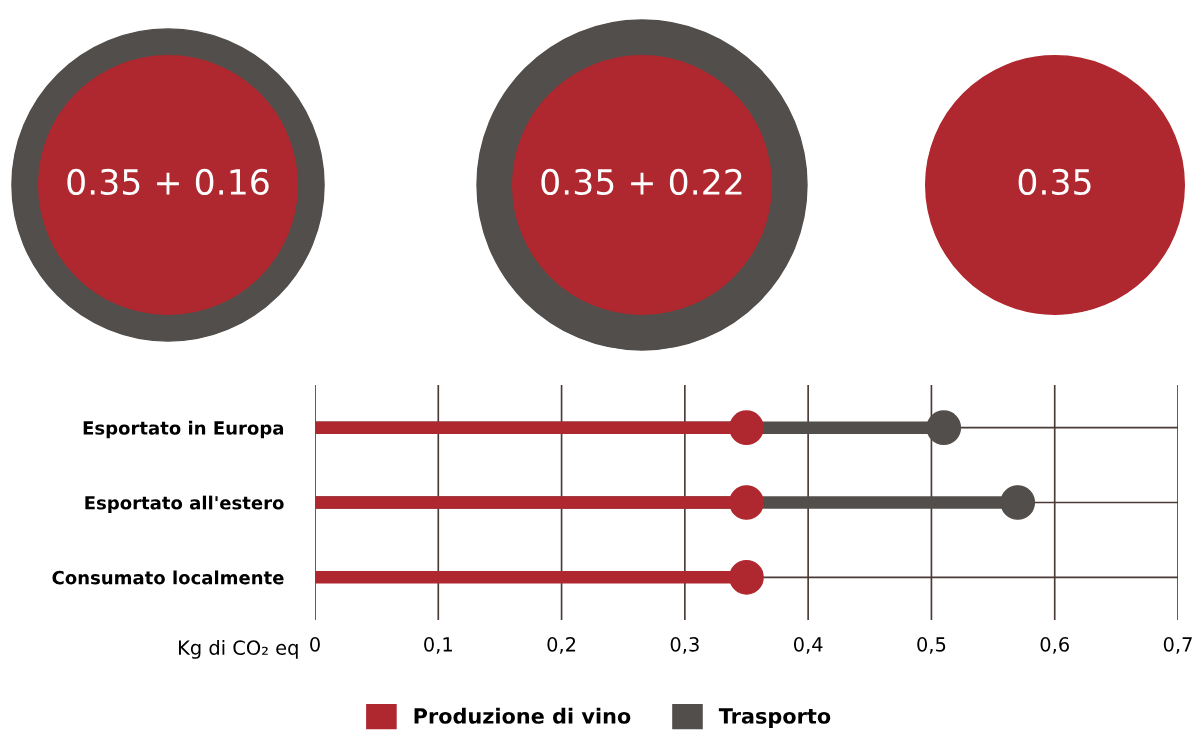 This screenshot has height=740, width=1198. What do you see at coordinates (774, 718) in the screenshot?
I see `legend-label: Trasporto` at bounding box center [774, 718].